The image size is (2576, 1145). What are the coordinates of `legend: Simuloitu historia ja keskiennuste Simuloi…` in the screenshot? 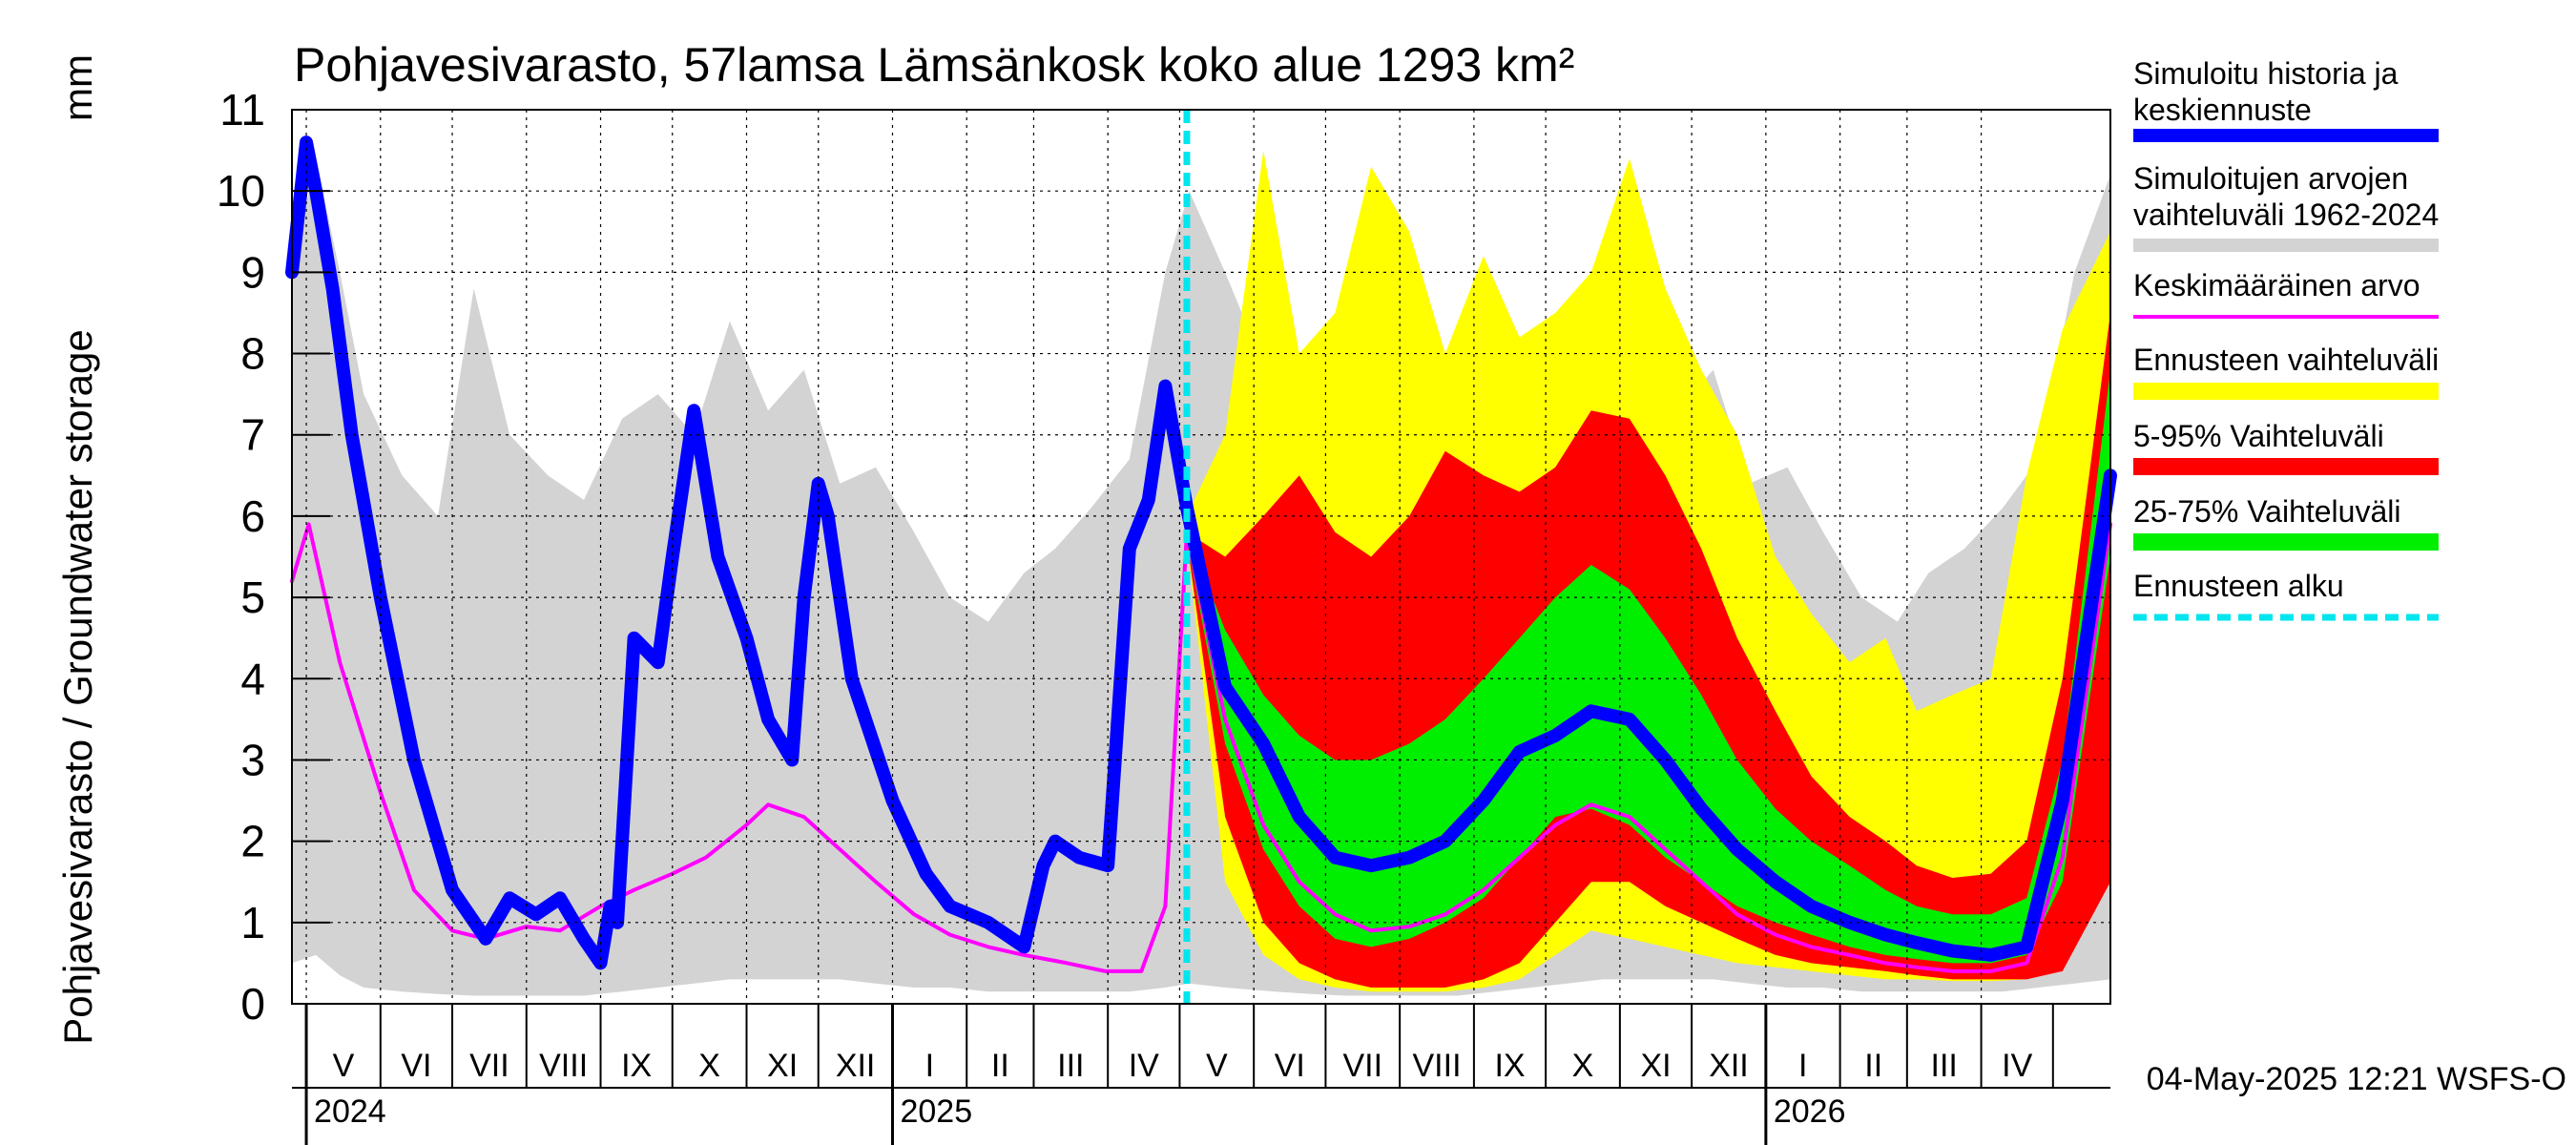 It's located at (2286, 338).